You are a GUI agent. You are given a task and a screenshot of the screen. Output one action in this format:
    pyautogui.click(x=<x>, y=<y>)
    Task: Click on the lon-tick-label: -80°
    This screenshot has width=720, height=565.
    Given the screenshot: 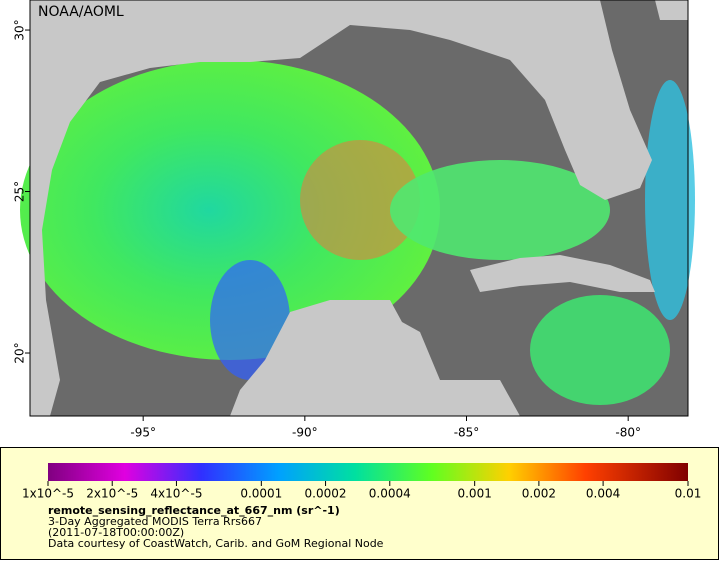 What is the action you would take?
    pyautogui.click(x=628, y=433)
    